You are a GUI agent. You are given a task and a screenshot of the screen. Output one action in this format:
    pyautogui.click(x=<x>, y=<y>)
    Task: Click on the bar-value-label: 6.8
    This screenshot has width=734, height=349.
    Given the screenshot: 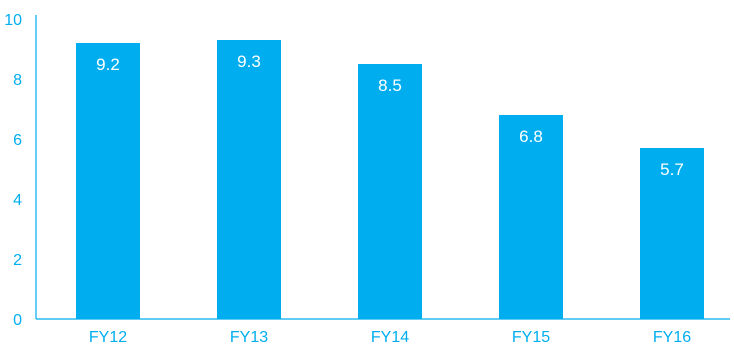 What is the action you would take?
    pyautogui.click(x=531, y=136)
    